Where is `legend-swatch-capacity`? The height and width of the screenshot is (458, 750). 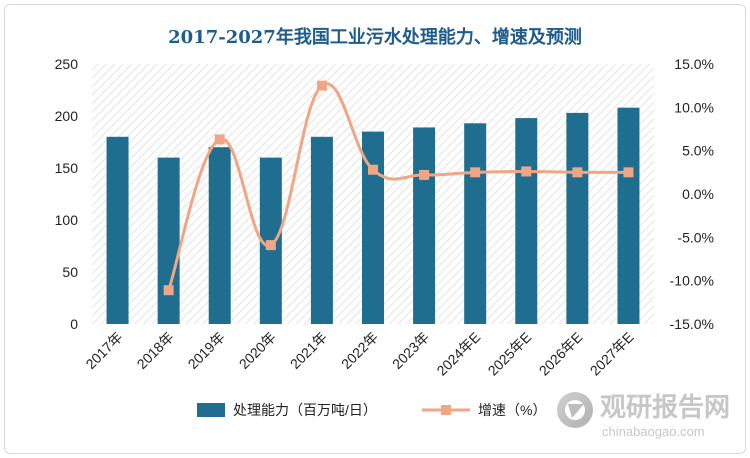 legend-swatch-capacity is located at coordinates (211, 410).